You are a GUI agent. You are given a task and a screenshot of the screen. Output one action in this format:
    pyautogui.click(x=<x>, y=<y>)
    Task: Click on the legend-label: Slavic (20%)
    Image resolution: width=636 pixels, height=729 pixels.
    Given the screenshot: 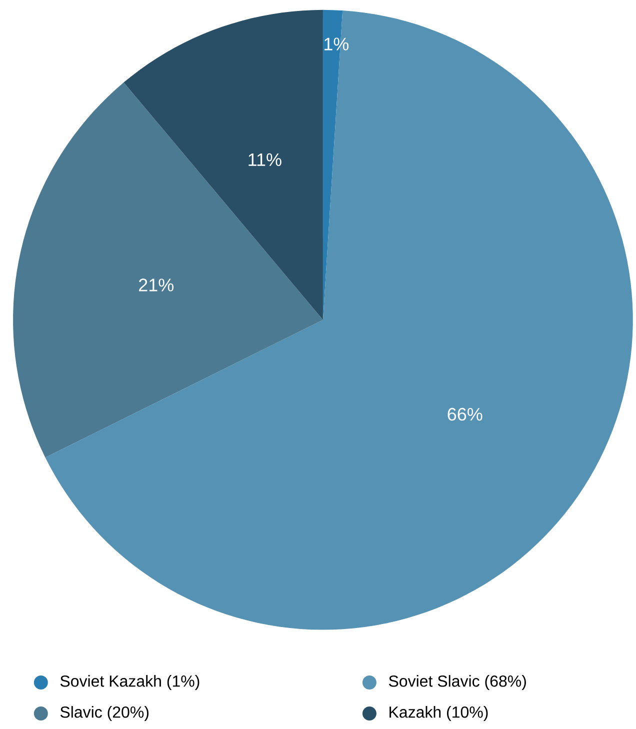 What is the action you would take?
    pyautogui.click(x=104, y=713)
    